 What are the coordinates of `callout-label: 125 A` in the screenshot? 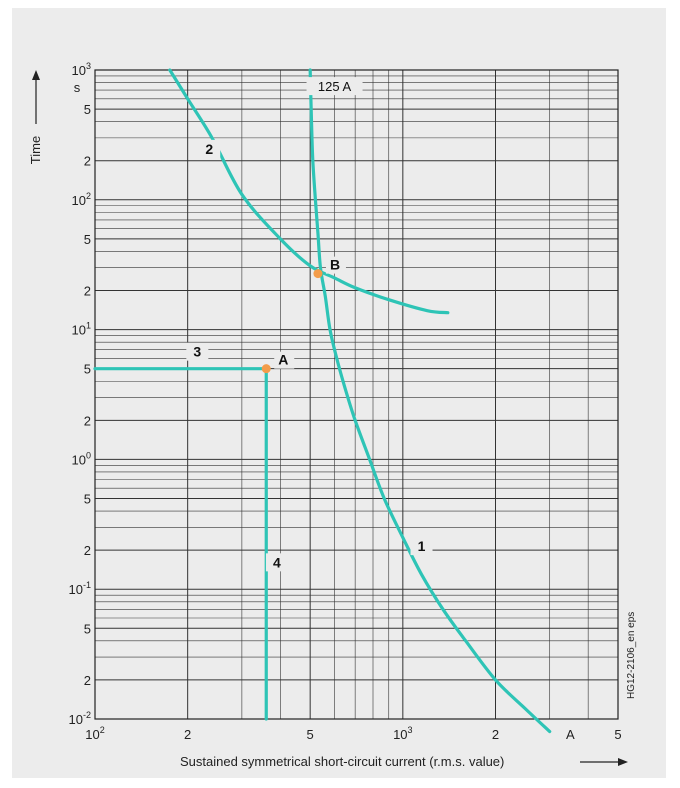 It's located at (335, 86).